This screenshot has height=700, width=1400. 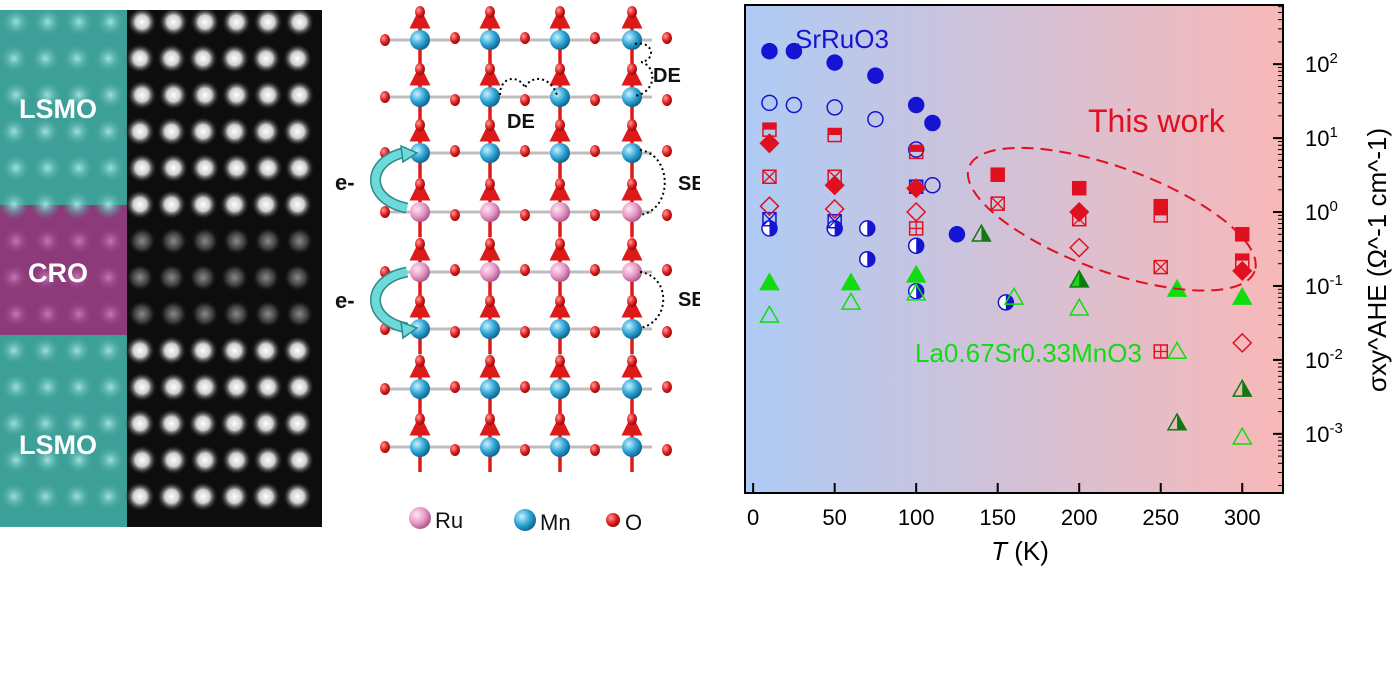 I want to click on x-tick-label: 0, so click(x=753, y=517).